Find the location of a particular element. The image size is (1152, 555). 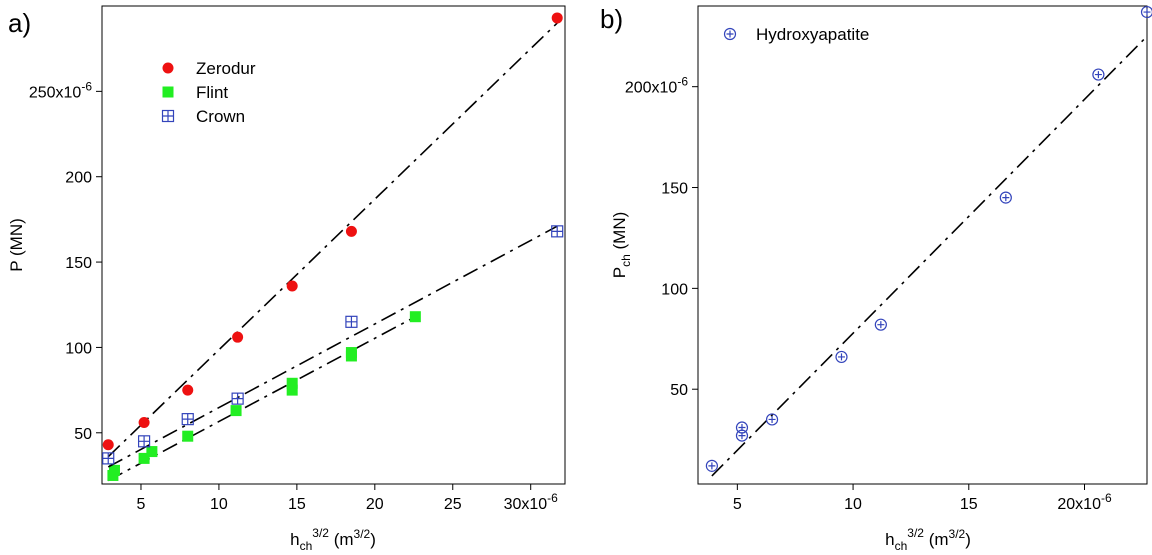

y-tick-label: 200x10⁻⁶ is located at coordinates (656, 86).